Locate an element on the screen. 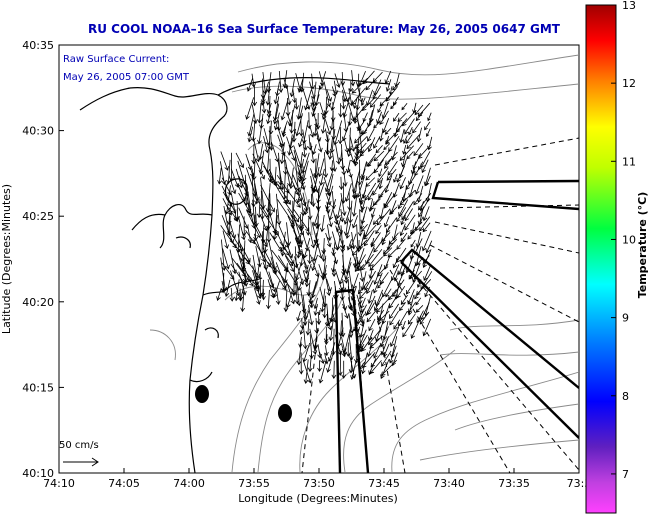  colorbar is located at coordinates (601, 259).